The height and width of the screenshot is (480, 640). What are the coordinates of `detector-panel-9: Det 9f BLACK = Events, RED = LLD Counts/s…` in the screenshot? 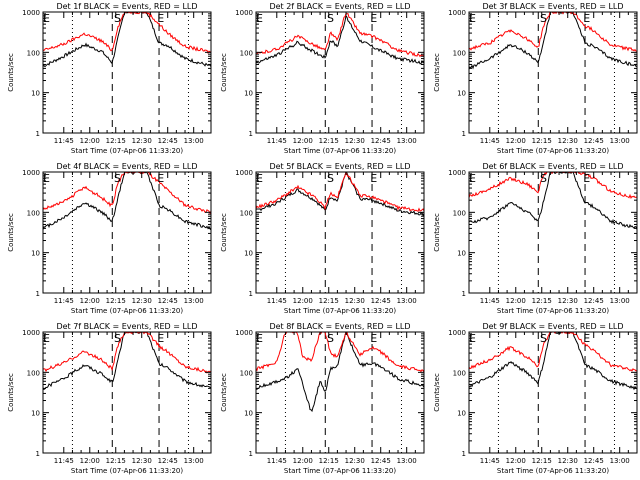 It's located at (535, 398).